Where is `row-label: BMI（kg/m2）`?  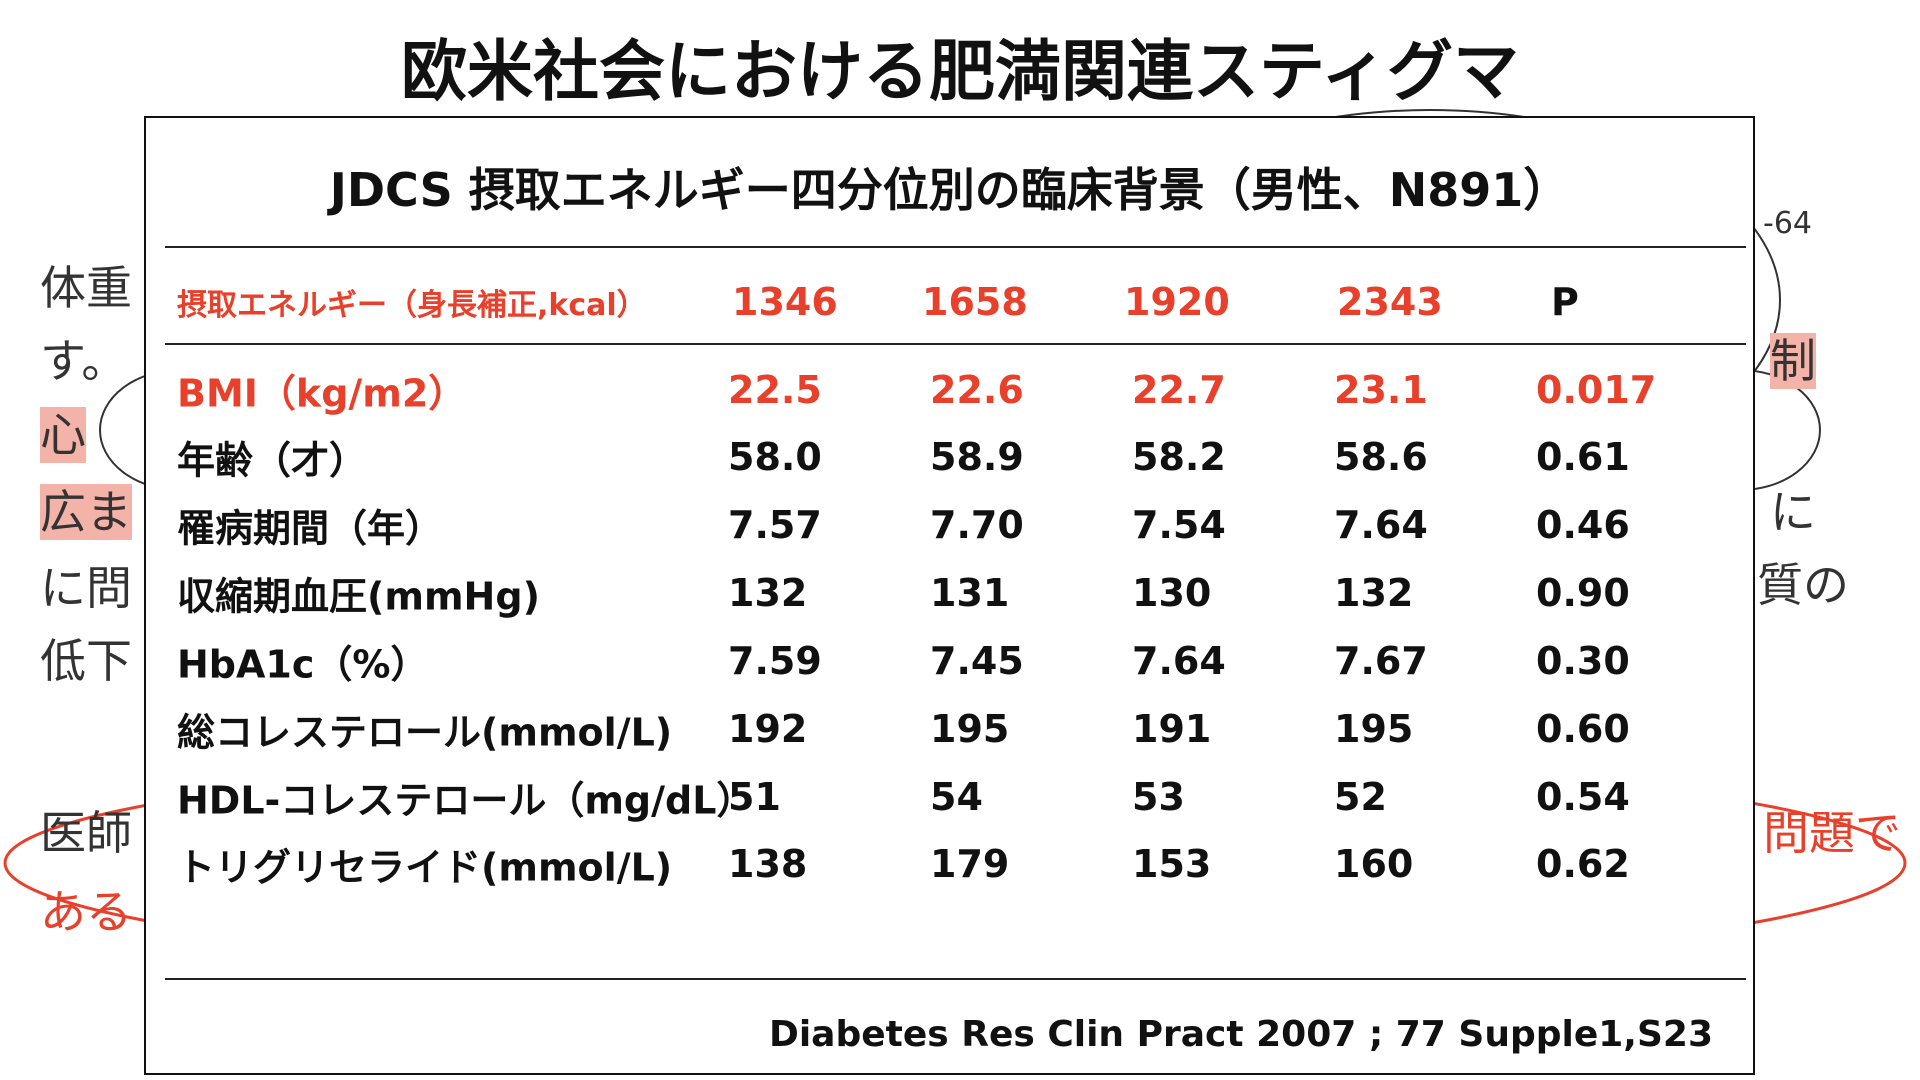 row-label: BMI（kg/m2） is located at coordinates (322, 393).